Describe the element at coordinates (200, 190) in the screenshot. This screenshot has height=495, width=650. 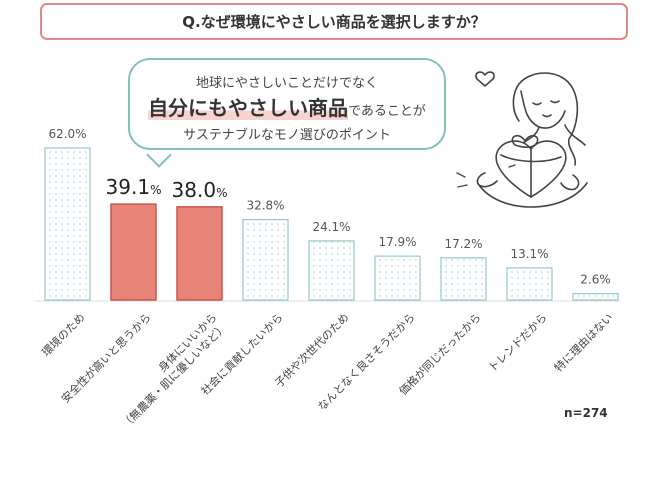
I see `value-label-3: 38.0%` at that location.